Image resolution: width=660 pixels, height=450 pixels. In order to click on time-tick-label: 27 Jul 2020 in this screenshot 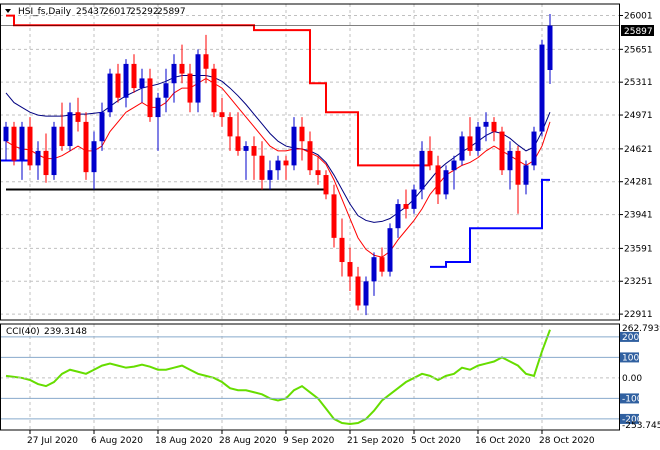, I will do `click(52, 441)`.